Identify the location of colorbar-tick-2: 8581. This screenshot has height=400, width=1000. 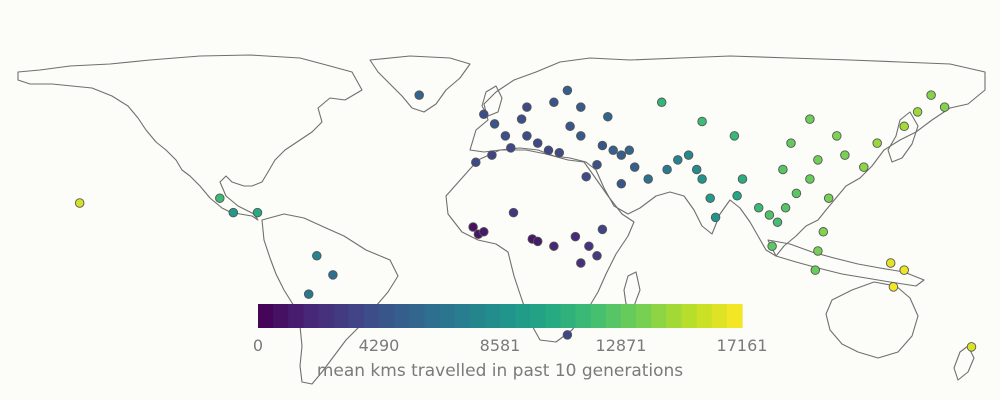
(500, 345).